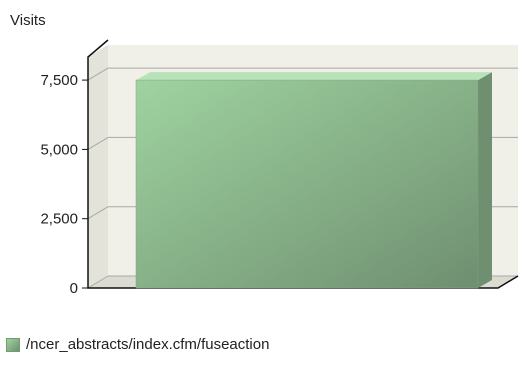  Describe the element at coordinates (59, 80) in the screenshot. I see `y-tick-label-3: 7,500` at that location.